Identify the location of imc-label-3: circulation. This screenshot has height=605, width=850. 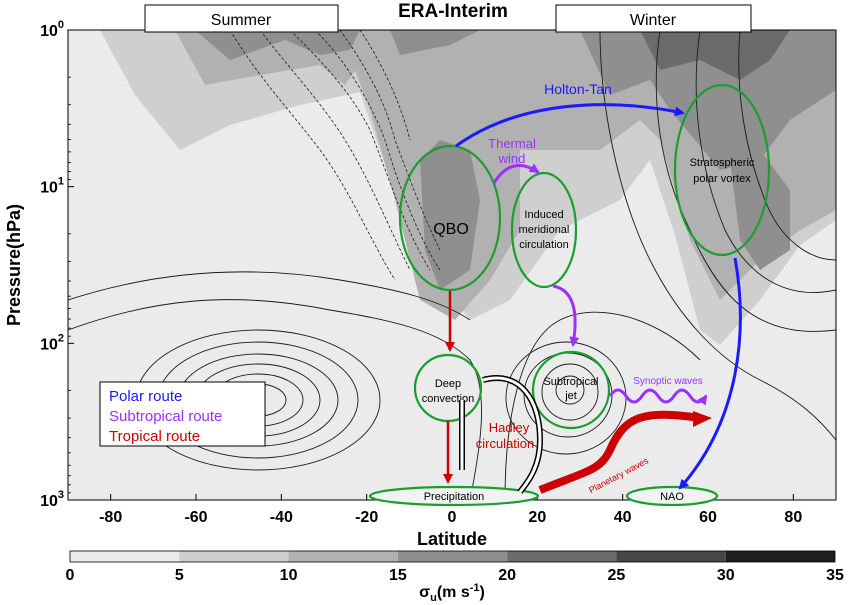
(544, 245).